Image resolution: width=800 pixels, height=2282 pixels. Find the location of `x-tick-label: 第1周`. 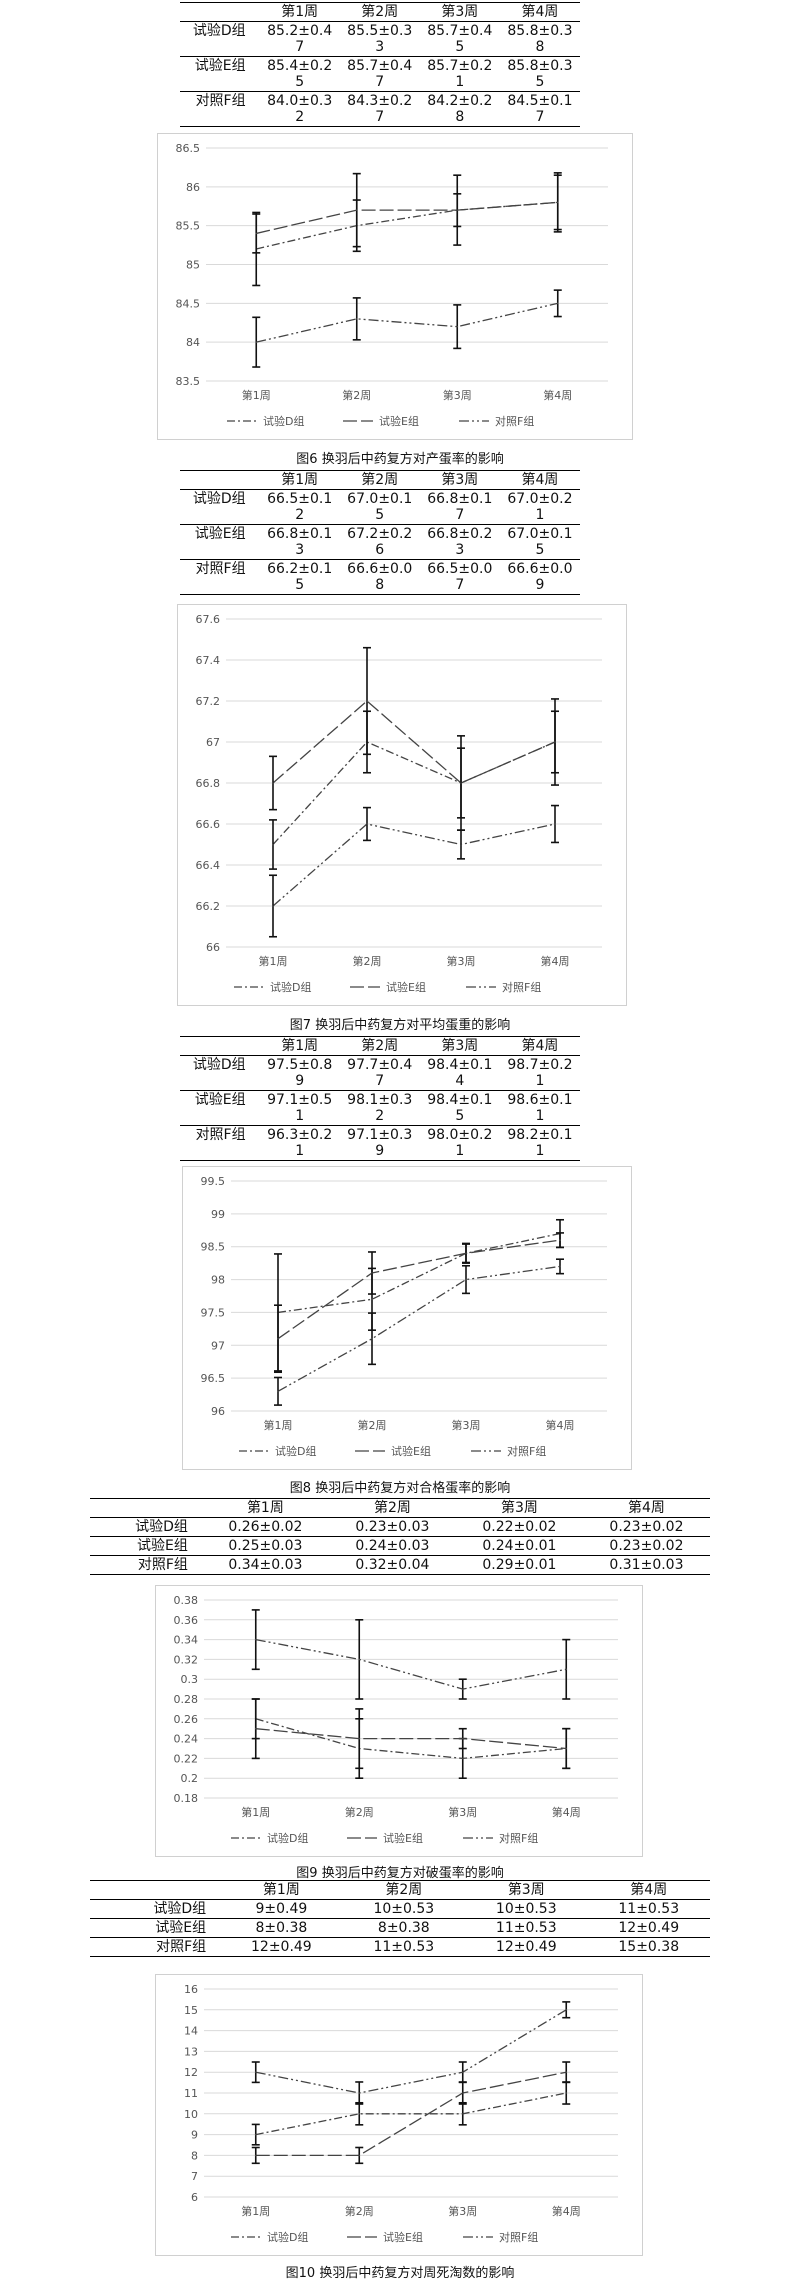

x-tick-label: 第1周 is located at coordinates (256, 395).